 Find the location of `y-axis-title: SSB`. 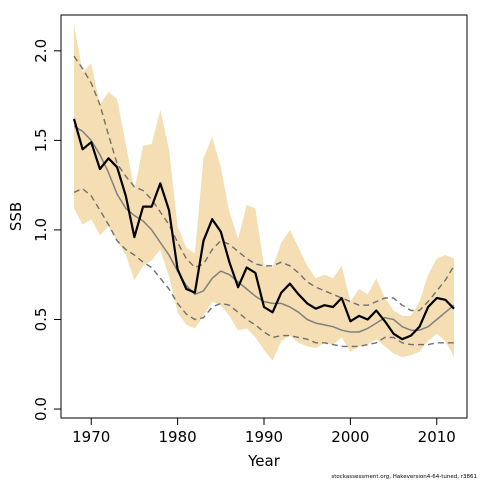

y-axis-title: SSB is located at coordinates (16, 216).